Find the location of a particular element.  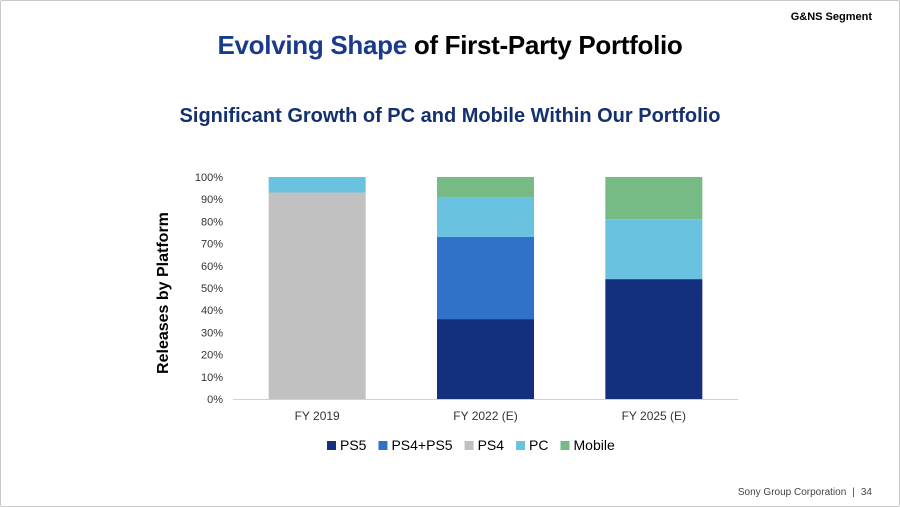

y-tick-label: 50% is located at coordinates (212, 289).